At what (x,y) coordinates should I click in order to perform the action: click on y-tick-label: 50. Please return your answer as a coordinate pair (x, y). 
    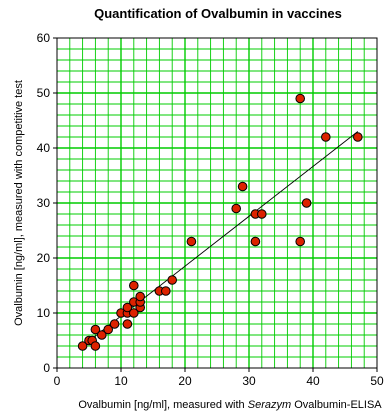
    Looking at the image, I should click on (44, 93).